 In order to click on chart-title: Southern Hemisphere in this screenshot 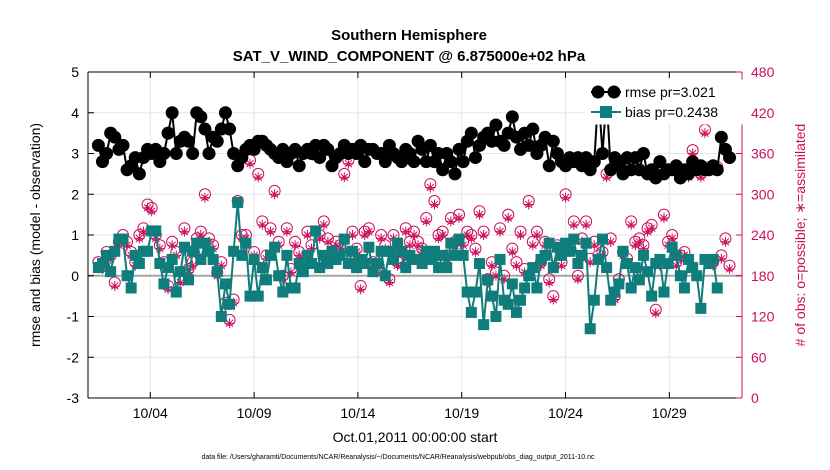, I will do `click(409, 35)`.